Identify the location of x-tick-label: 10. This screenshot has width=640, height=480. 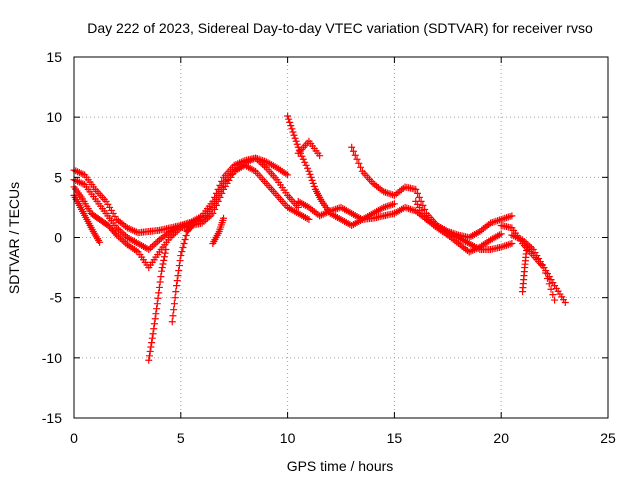
(288, 438).